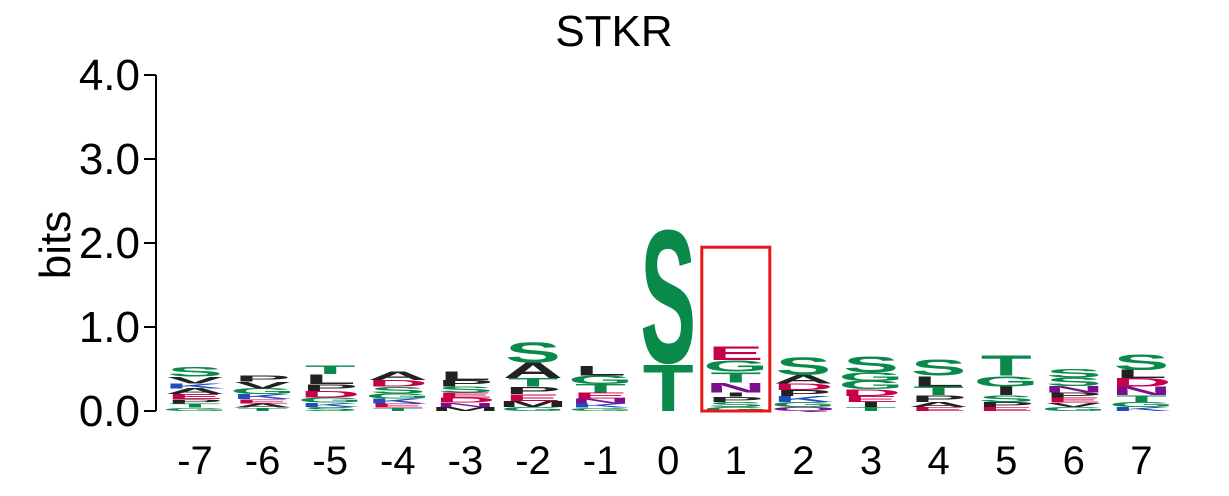 This screenshot has height=496, width=1229. Describe the element at coordinates (109, 75) in the screenshot. I see `y-tick-label: 4.0` at that location.